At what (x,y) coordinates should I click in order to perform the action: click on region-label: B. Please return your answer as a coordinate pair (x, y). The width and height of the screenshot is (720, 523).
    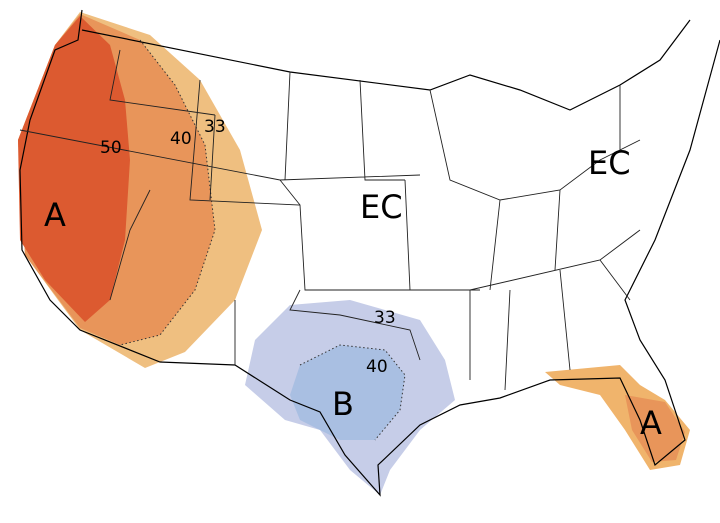
    Looking at the image, I should click on (343, 404).